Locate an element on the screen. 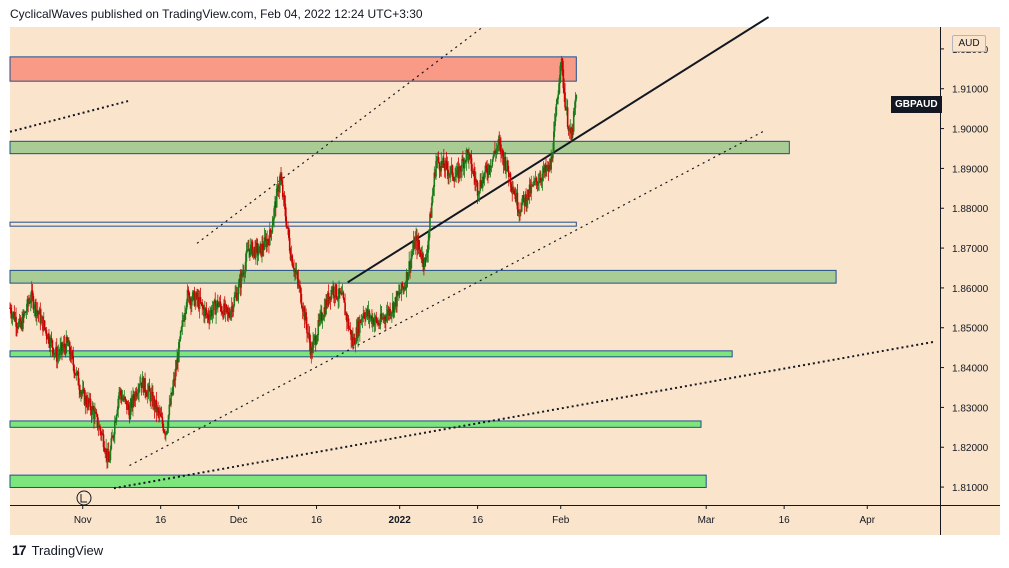 This screenshot has width=1009, height=568. candle-148-body is located at coordinates (138, 393).